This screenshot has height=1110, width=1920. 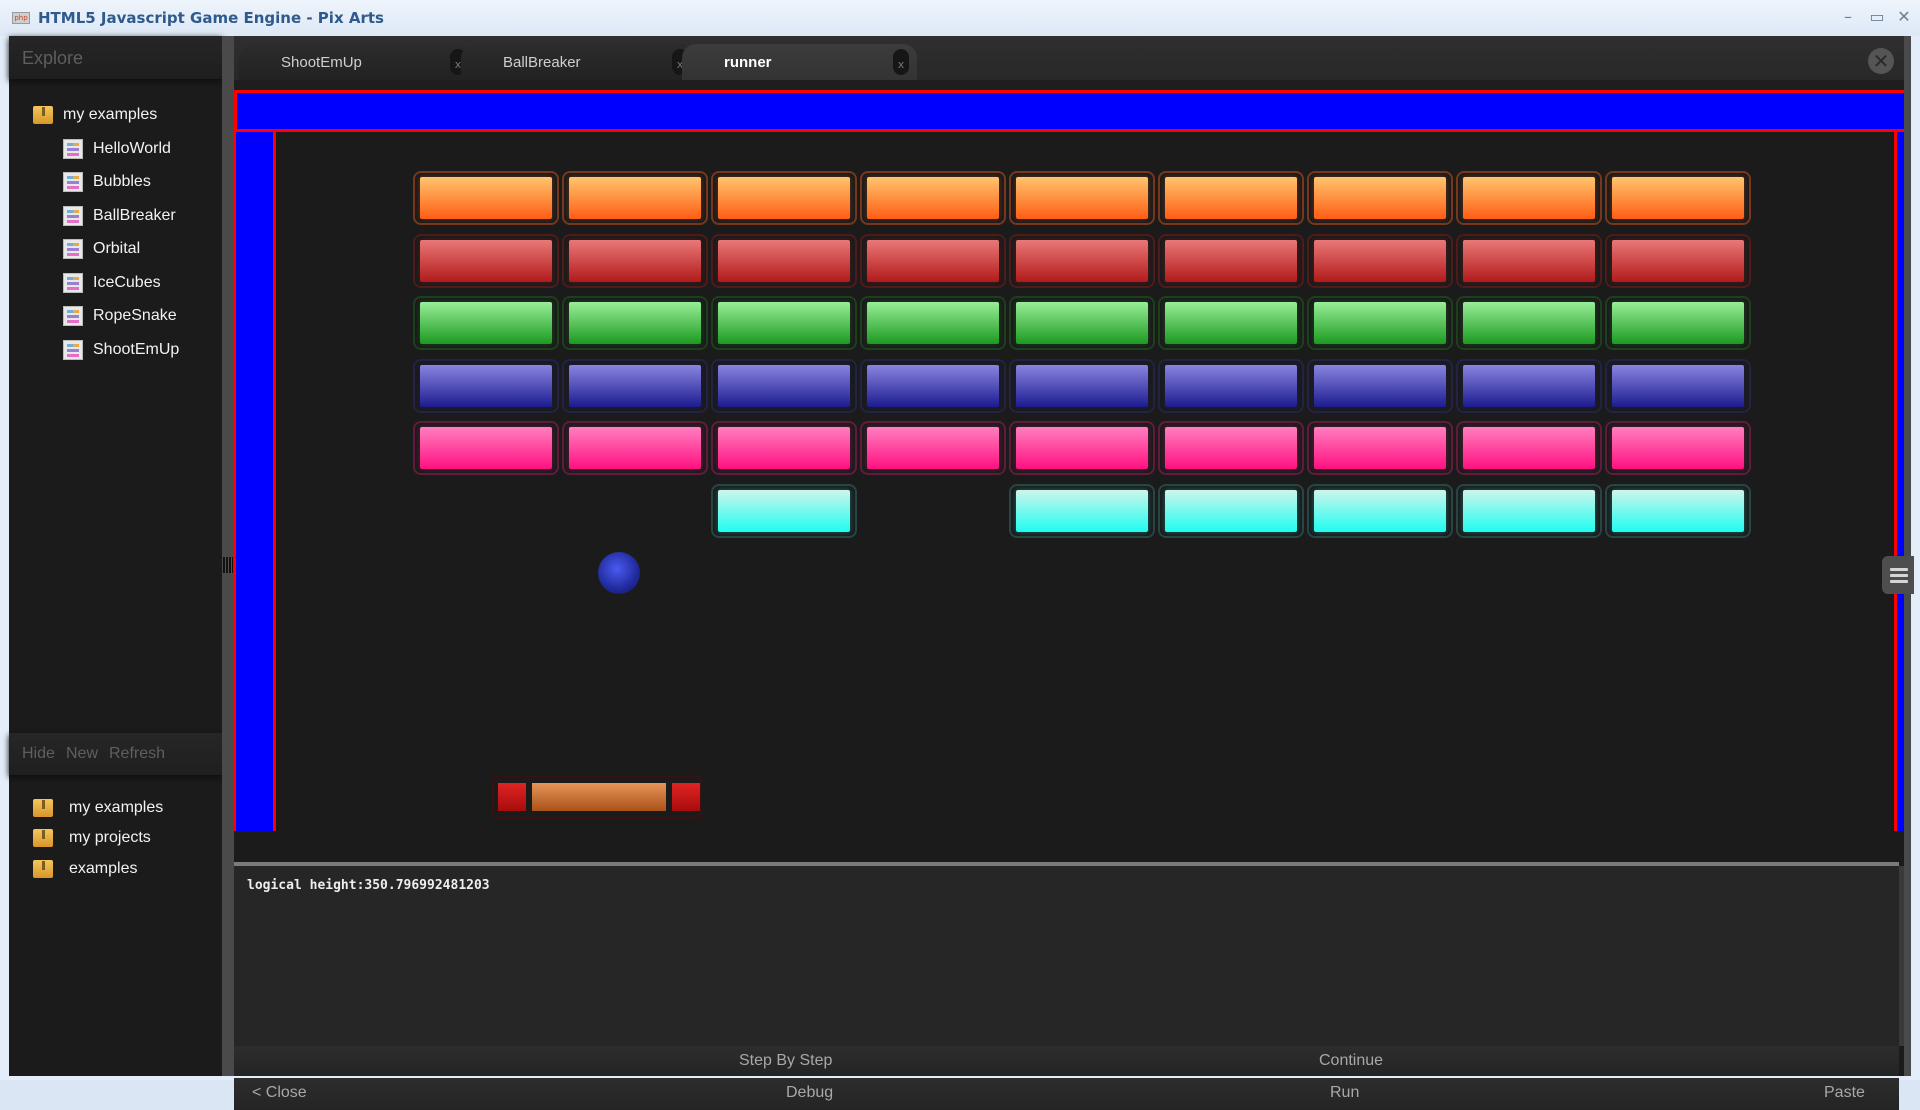 I want to click on console-scrollbar, so click(x=1901, y=956).